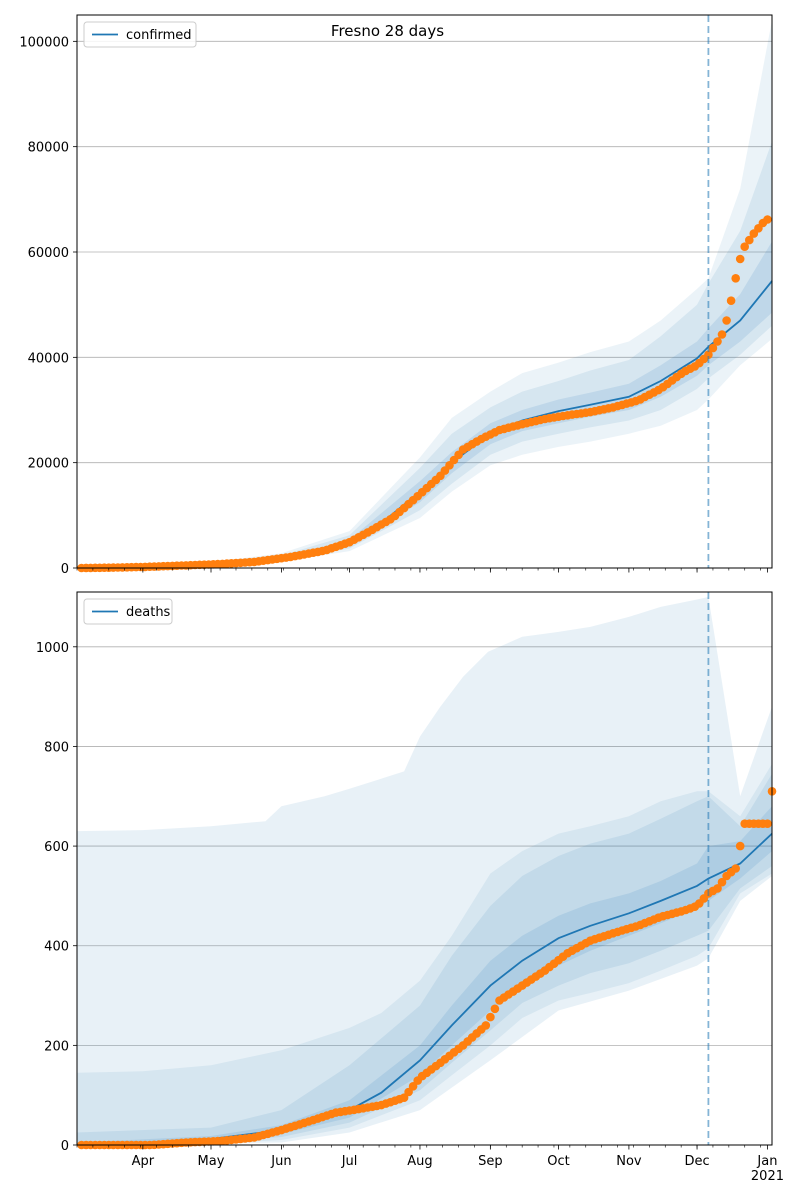  I want to click on confirmed-y-tick-label: 100000, so click(44, 42).